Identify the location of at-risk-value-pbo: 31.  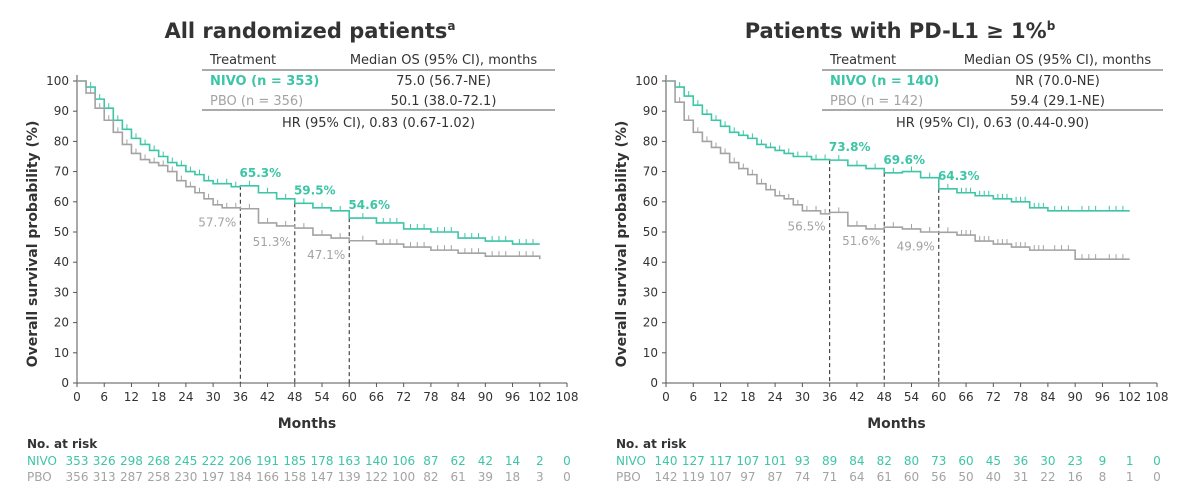
(1020, 477).